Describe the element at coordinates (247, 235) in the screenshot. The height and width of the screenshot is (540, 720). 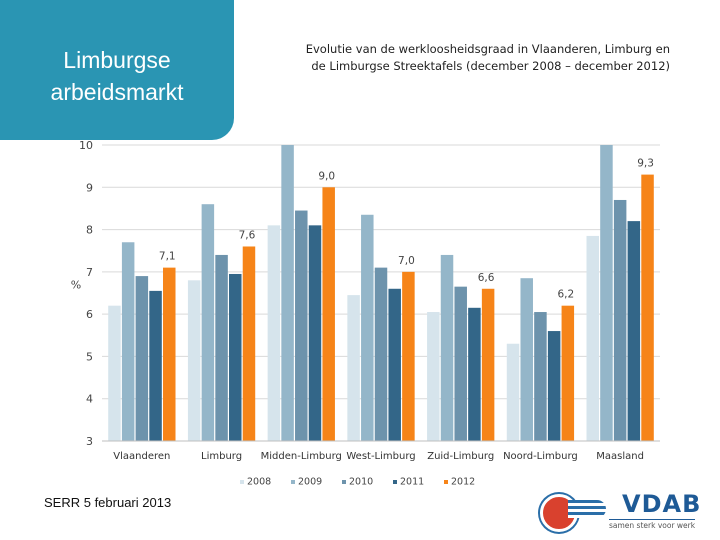
I see `data-label: 7,6` at that location.